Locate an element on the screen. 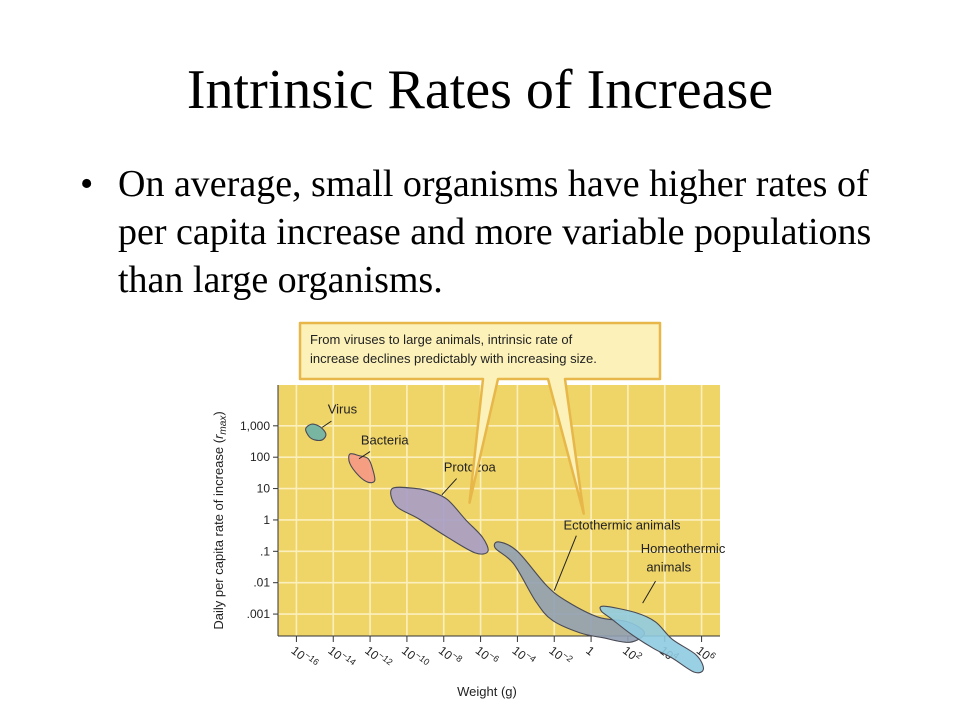 The image size is (960, 720). x-axis-label: Weight (g) is located at coordinates (487, 691).